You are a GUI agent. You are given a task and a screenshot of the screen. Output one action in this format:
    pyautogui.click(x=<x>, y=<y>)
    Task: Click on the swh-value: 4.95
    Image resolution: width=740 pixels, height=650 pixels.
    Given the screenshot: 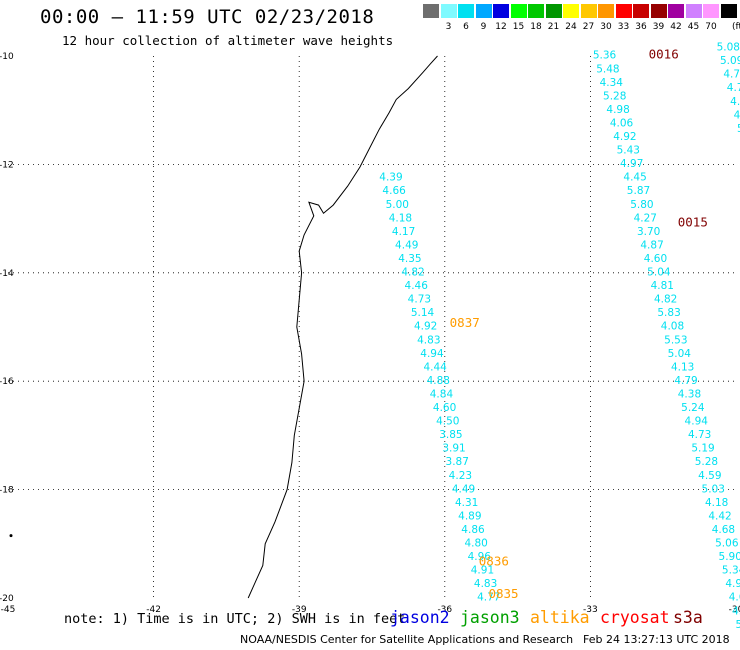 What is the action you would take?
    pyautogui.click(x=732, y=584)
    